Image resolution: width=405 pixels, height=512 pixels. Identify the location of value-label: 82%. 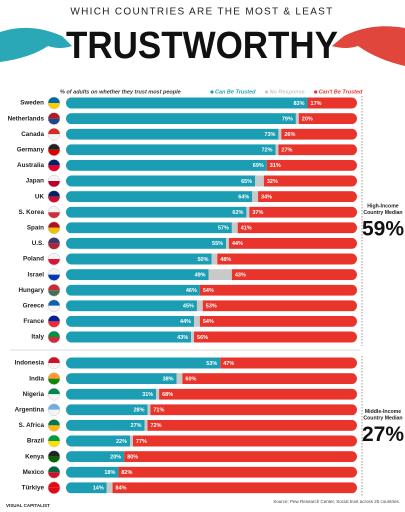
(126, 473).